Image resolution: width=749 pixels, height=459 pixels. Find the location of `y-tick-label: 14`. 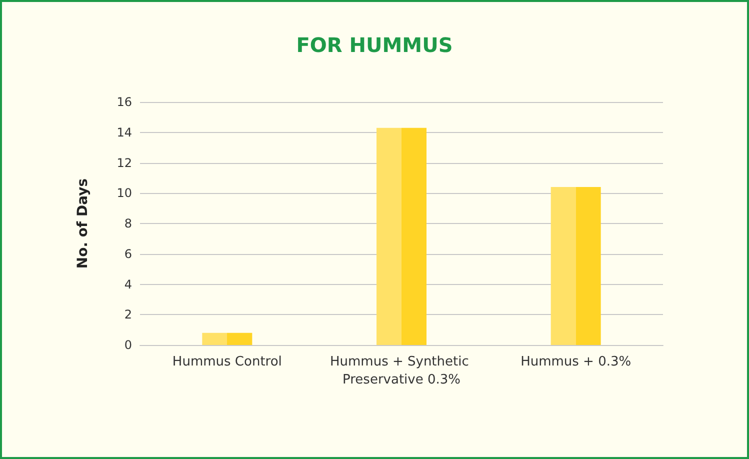

y-tick-label: 14 is located at coordinates (124, 132).